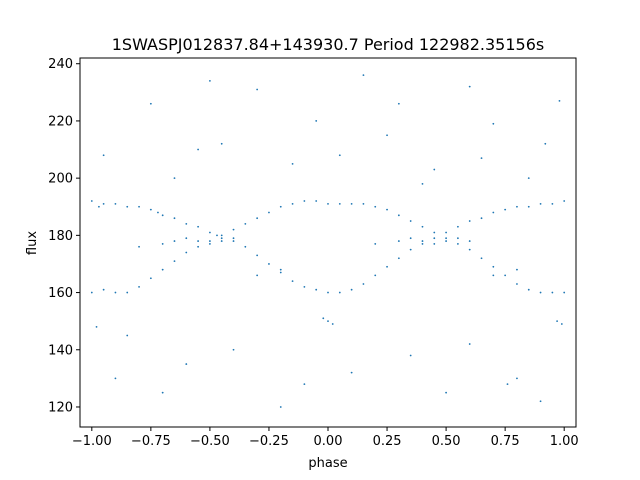 The height and width of the screenshot is (480, 640). Describe the element at coordinates (387, 441) in the screenshot. I see `x-tick-label: 0.25` at that location.